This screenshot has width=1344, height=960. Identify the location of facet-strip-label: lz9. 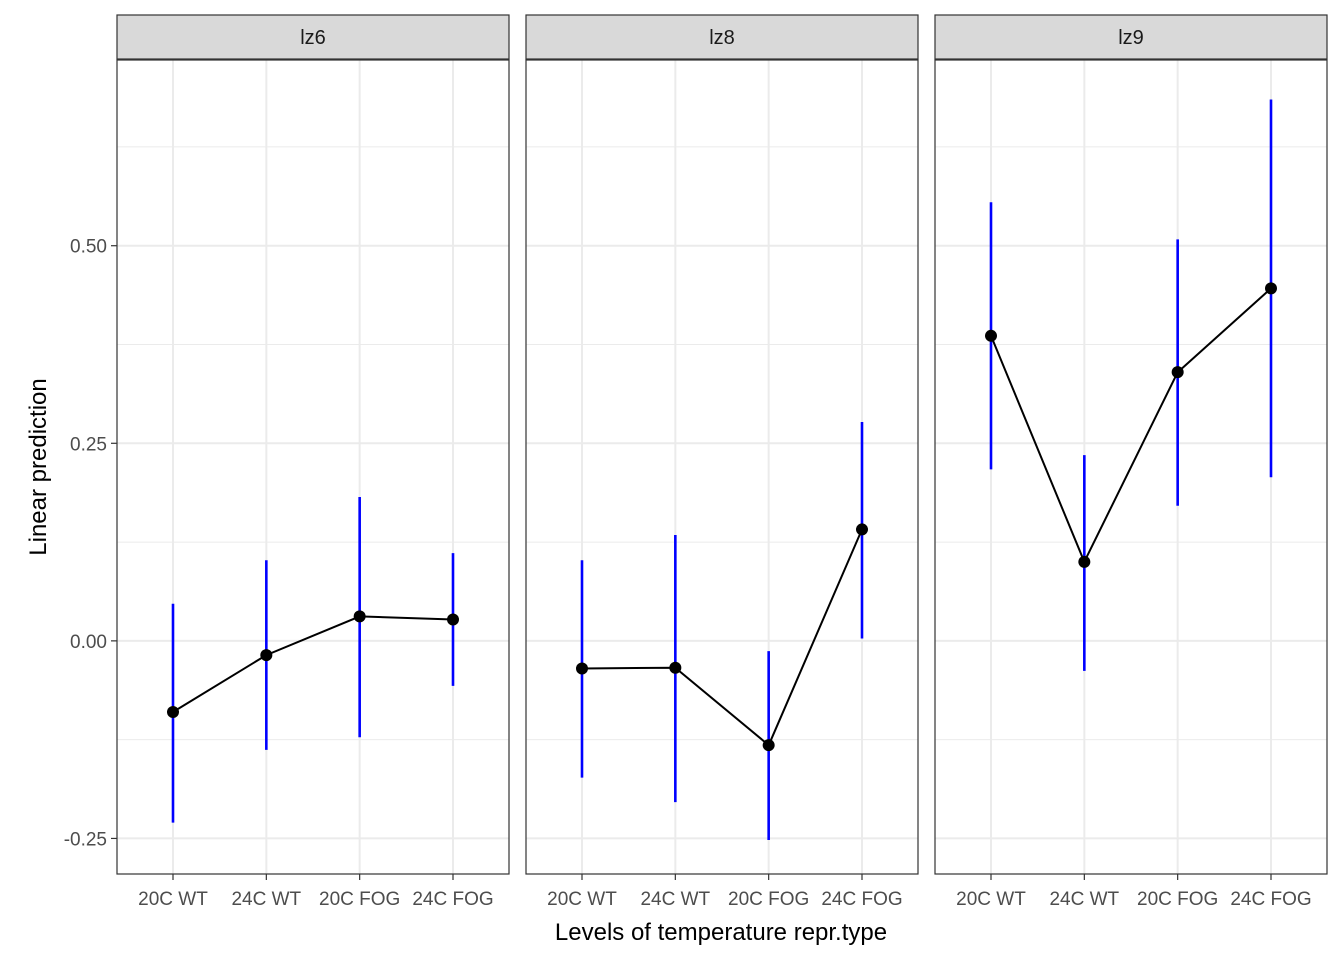
(1131, 38).